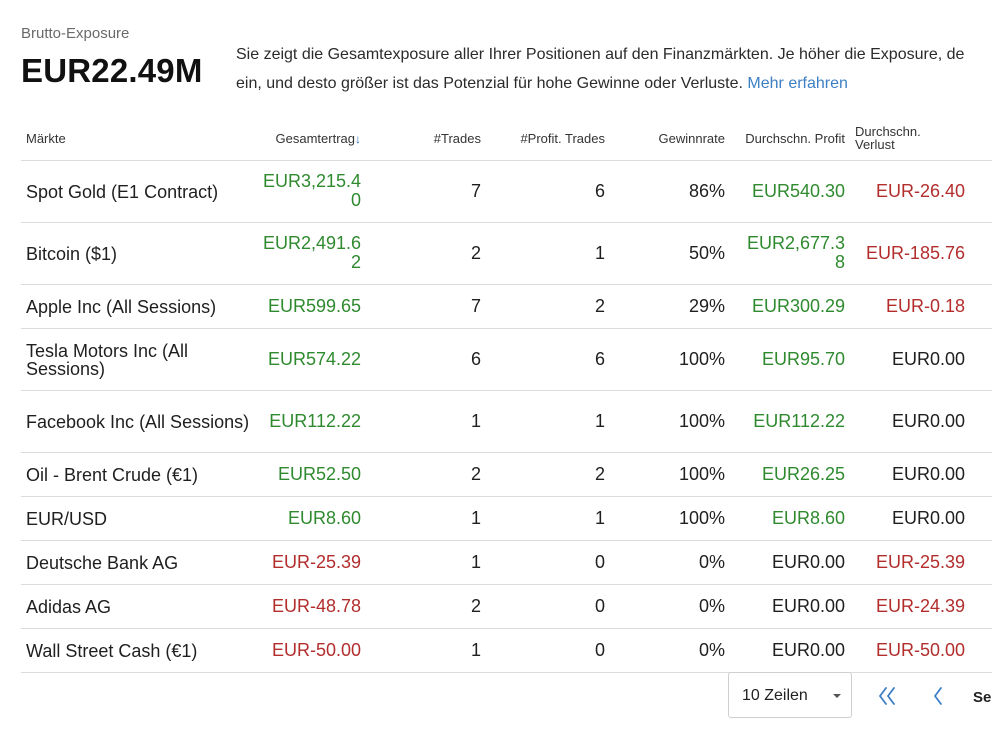  What do you see at coordinates (112, 70) in the screenshot?
I see `exposure-value: EUR22.49M` at bounding box center [112, 70].